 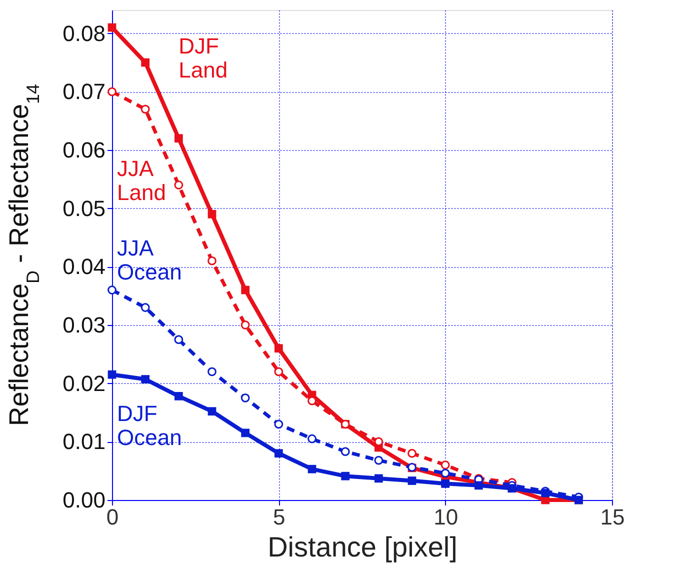 I want to click on y-tick-label: 0.05, so click(x=84, y=208).